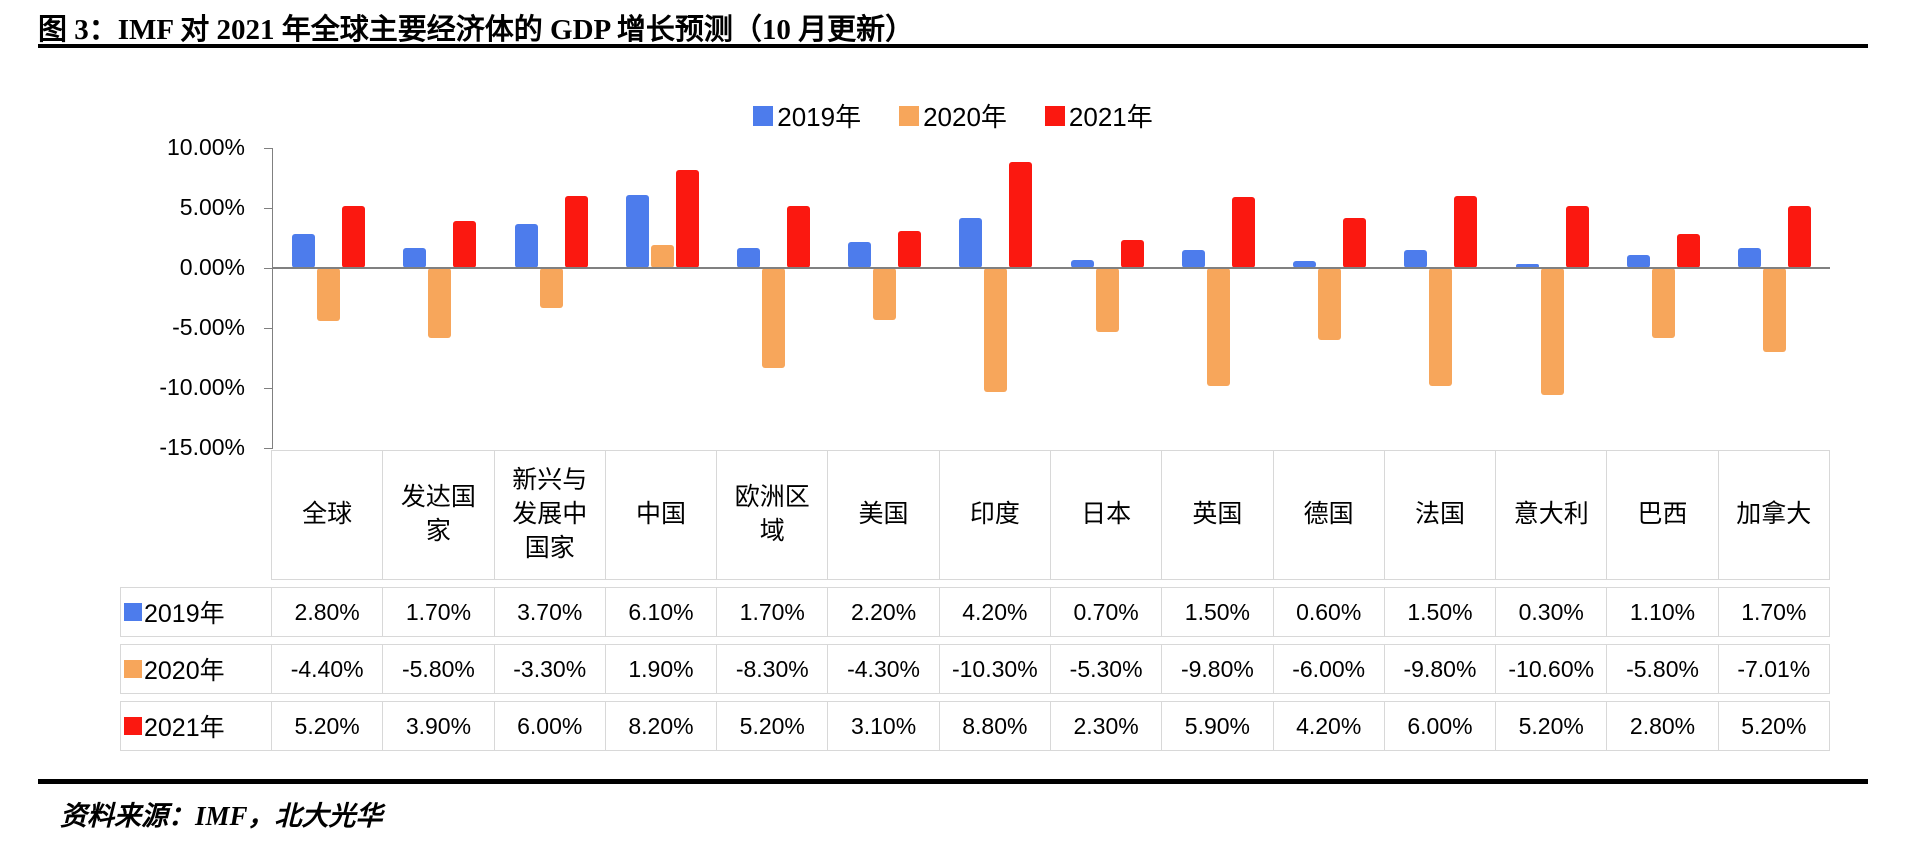  Describe the element at coordinates (661, 669) in the screenshot. I see `table-value-cell: 1.90%` at that location.